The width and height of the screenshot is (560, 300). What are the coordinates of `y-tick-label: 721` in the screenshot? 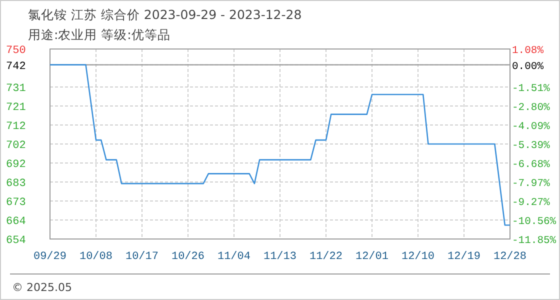 It's located at (16, 108).